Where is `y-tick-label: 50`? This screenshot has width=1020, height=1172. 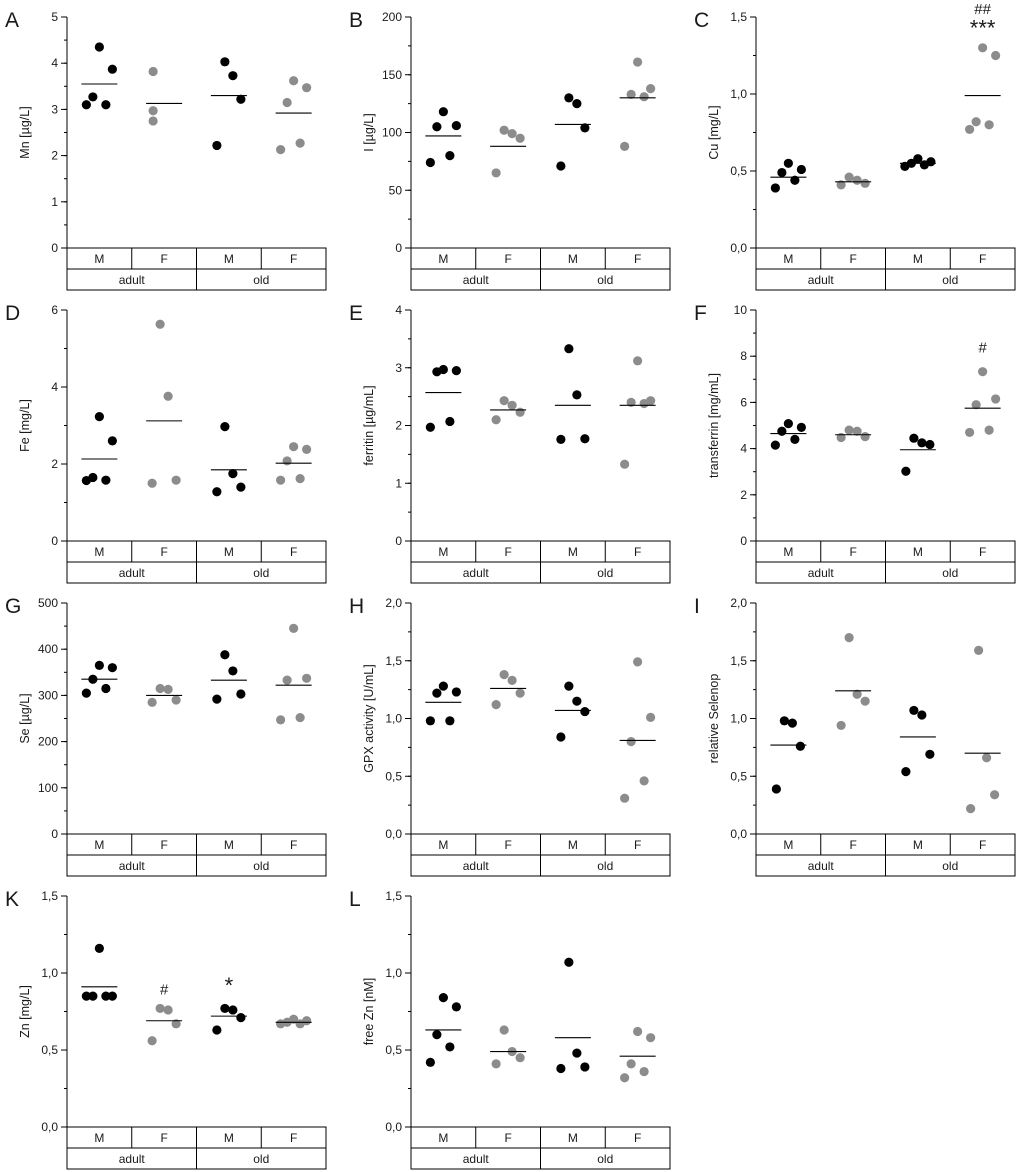
y-tick-label: 50 is located at coordinates (396, 190).